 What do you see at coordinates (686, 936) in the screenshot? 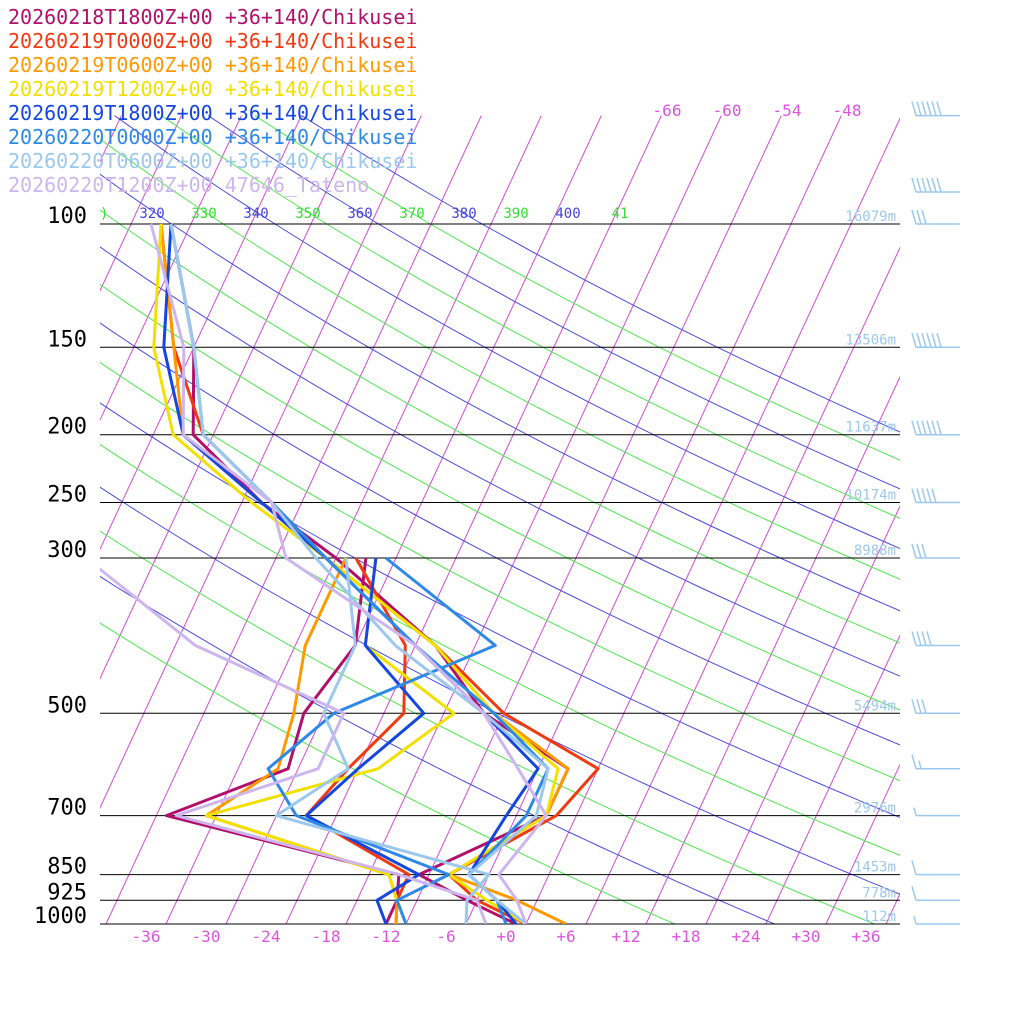
I see `temperature-tick-label: +18` at bounding box center [686, 936].